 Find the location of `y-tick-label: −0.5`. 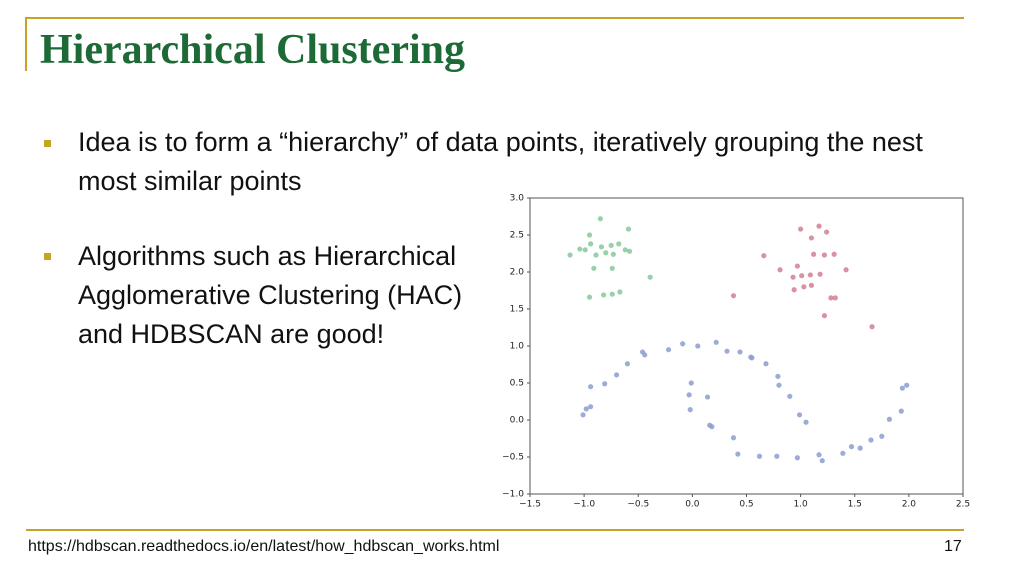

y-tick-label: −0.5 is located at coordinates (513, 458).